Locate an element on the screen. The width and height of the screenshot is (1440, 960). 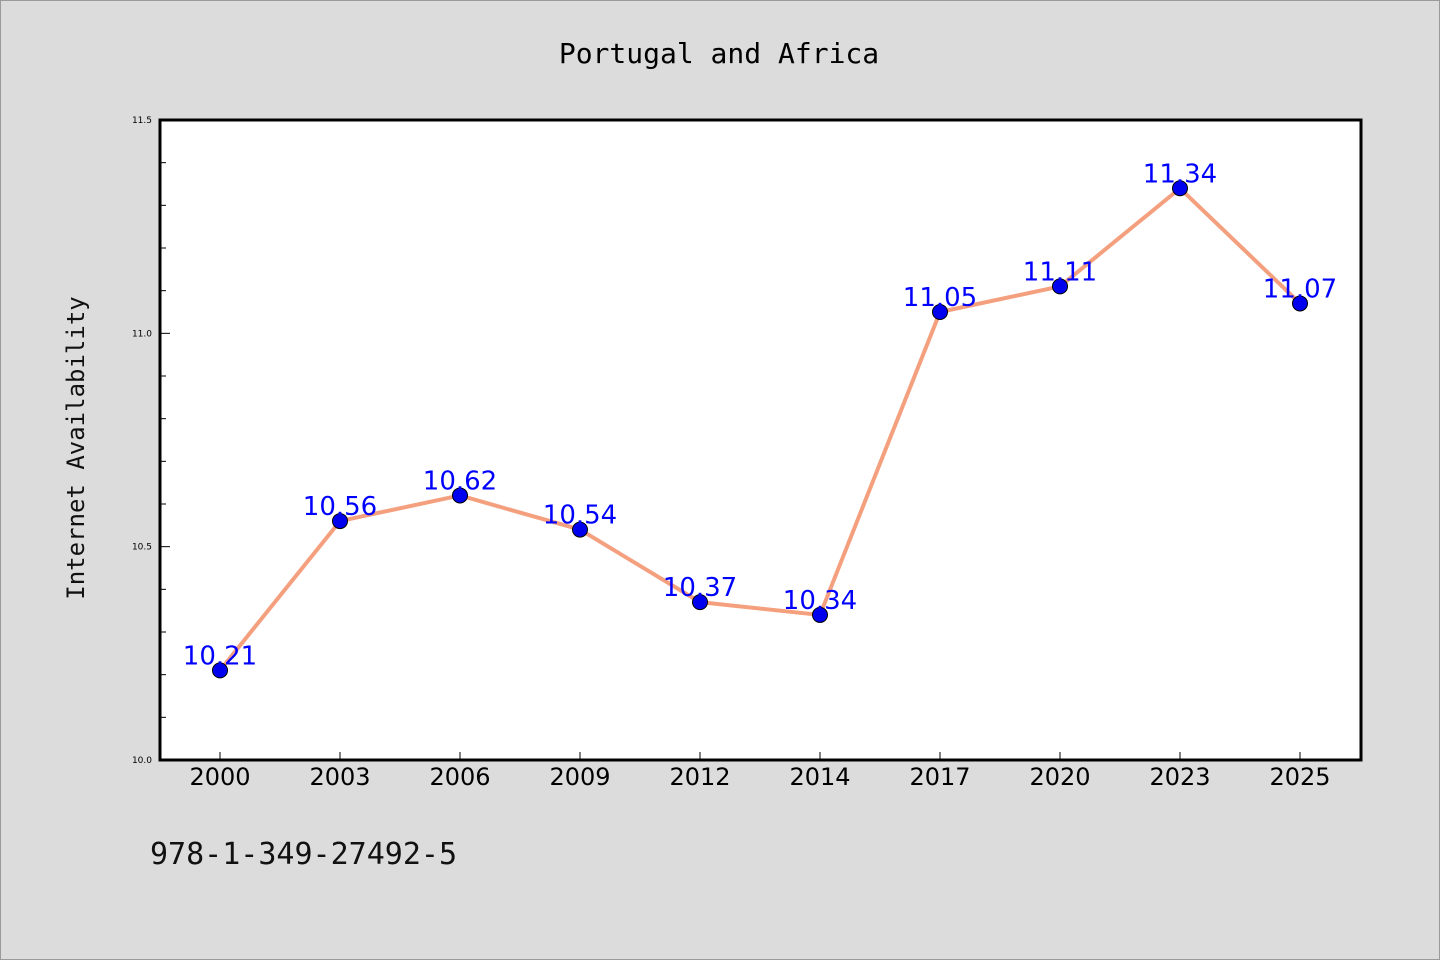
data-label: 10.21 is located at coordinates (220, 656).